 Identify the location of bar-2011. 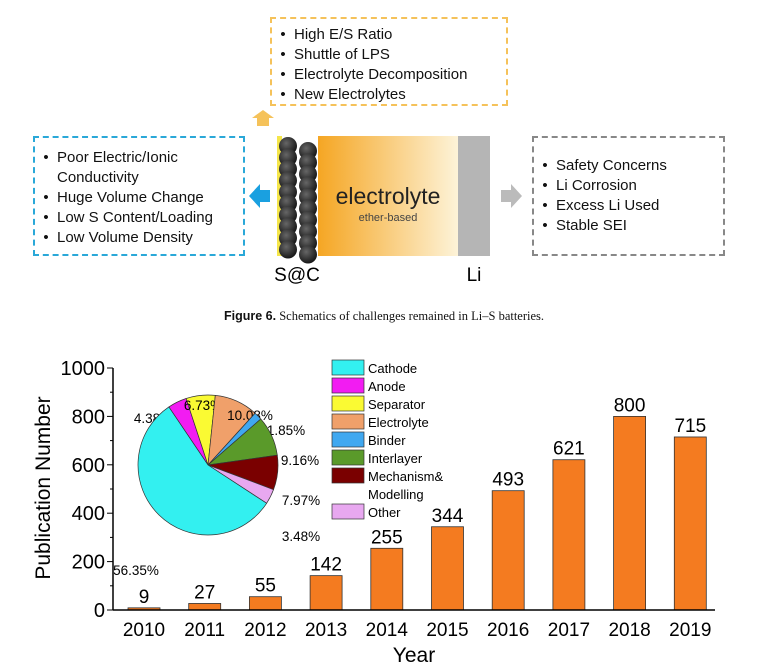
(205, 607).